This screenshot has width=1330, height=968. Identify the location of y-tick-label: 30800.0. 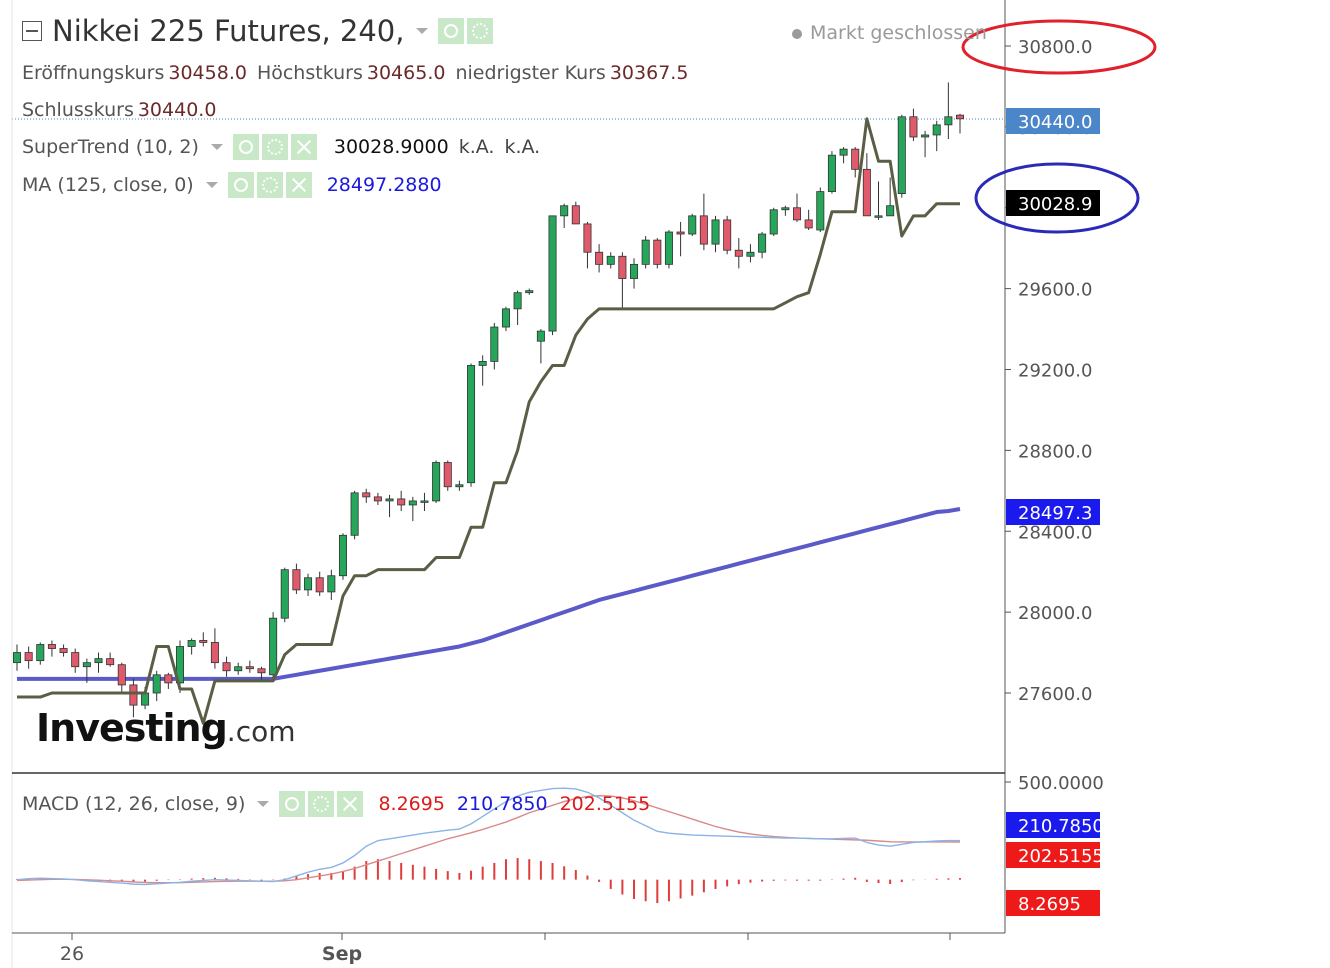
(1055, 47).